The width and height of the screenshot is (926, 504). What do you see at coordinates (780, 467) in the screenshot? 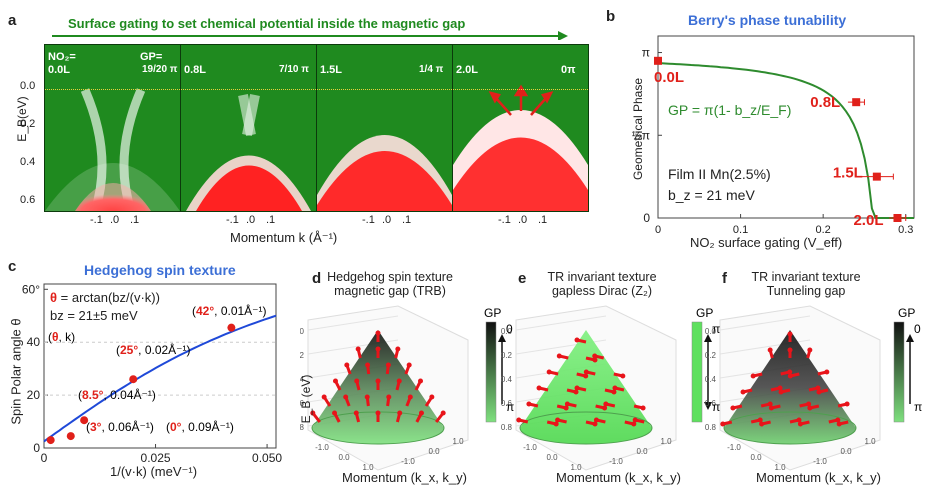
I see `k-tick-label: 1.0` at bounding box center [780, 467].